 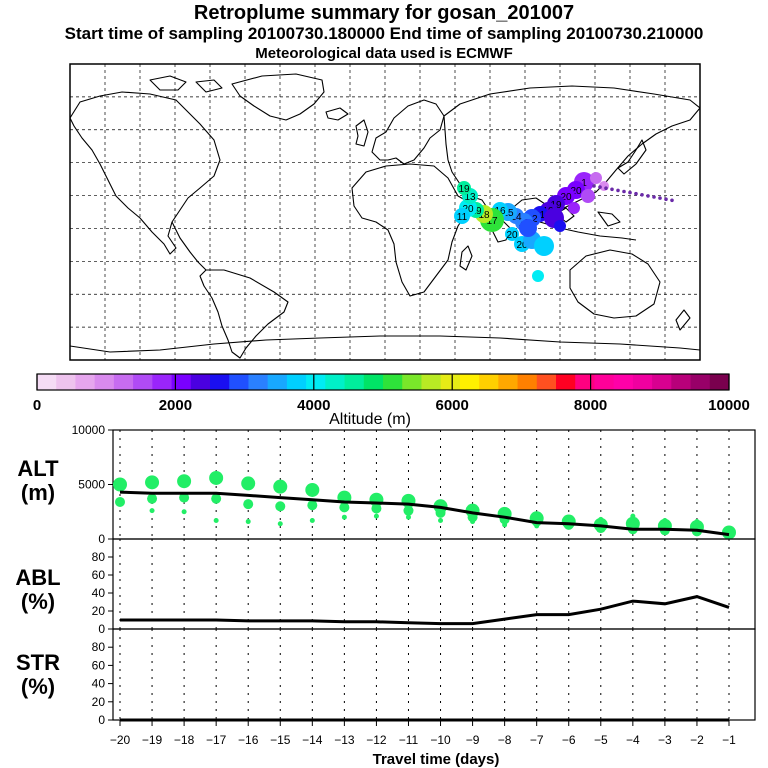 What do you see at coordinates (424, 674) in the screenshot?
I see `str-gridlines` at bounding box center [424, 674].